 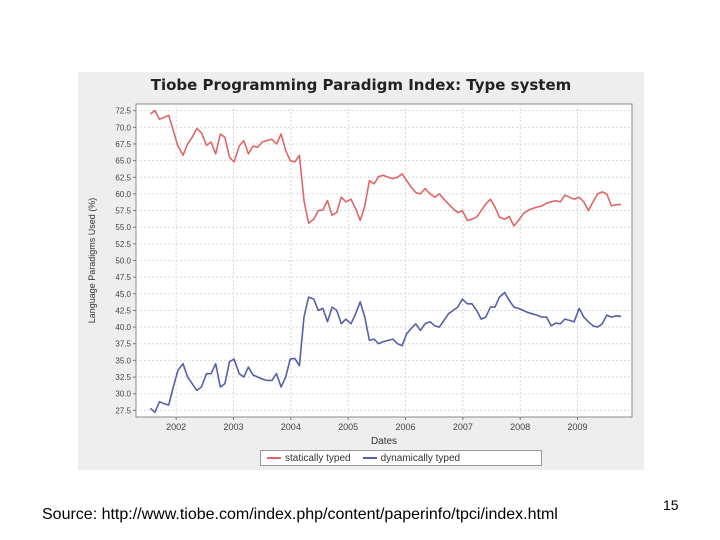 What do you see at coordinates (123, 377) in the screenshot?
I see `y-tick-label: 32.5` at bounding box center [123, 377].